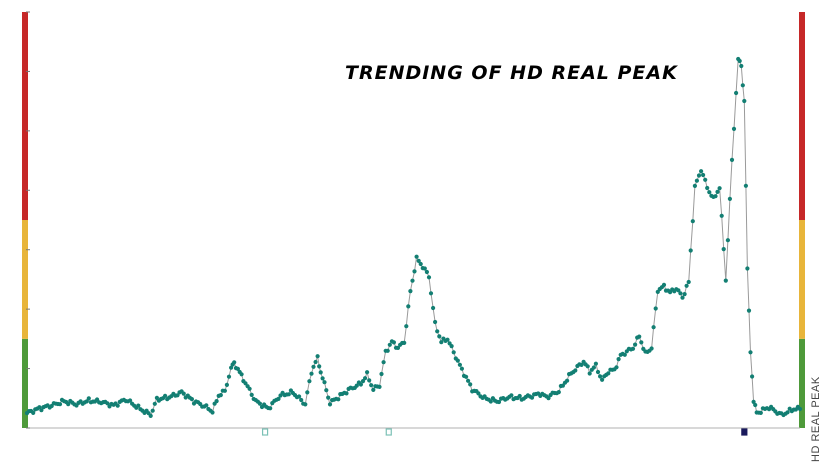 The height and width of the screenshot is (468, 839). What do you see at coordinates (25, 220) in the screenshot?
I see `zone-bar-left` at bounding box center [25, 220].